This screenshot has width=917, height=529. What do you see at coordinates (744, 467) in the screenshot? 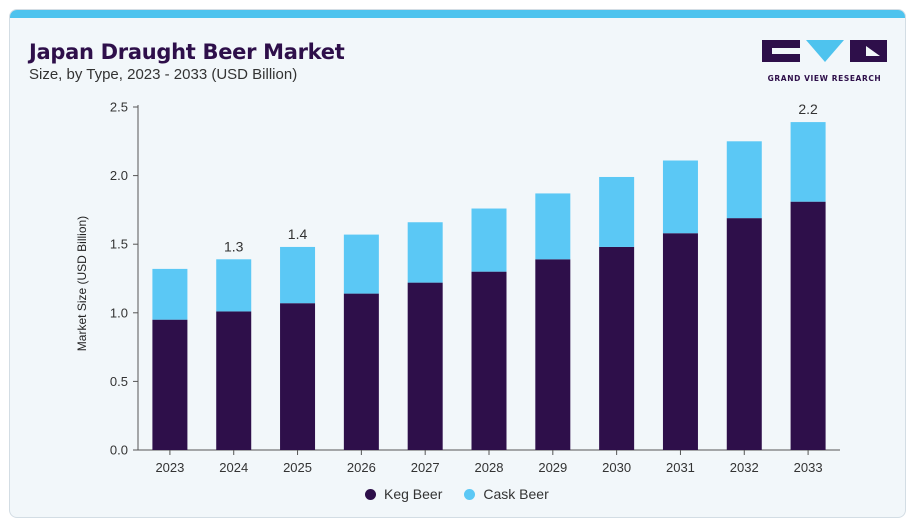
I see `x-tick-label-2032: 2032` at bounding box center [744, 467].